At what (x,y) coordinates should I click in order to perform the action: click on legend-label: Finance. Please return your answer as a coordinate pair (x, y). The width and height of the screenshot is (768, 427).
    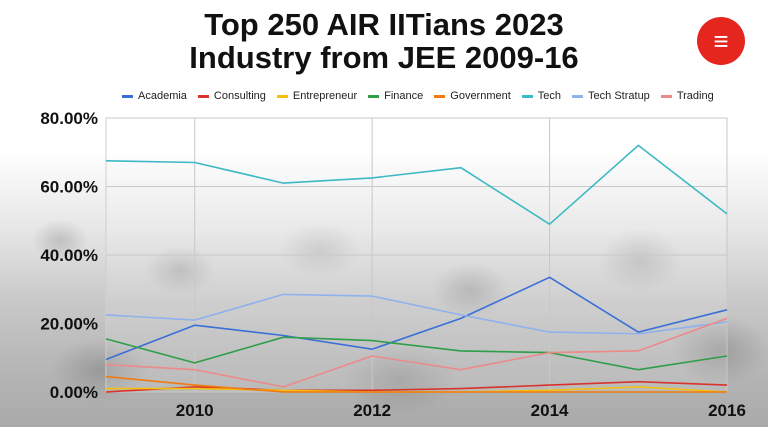
    Looking at the image, I should click on (404, 96).